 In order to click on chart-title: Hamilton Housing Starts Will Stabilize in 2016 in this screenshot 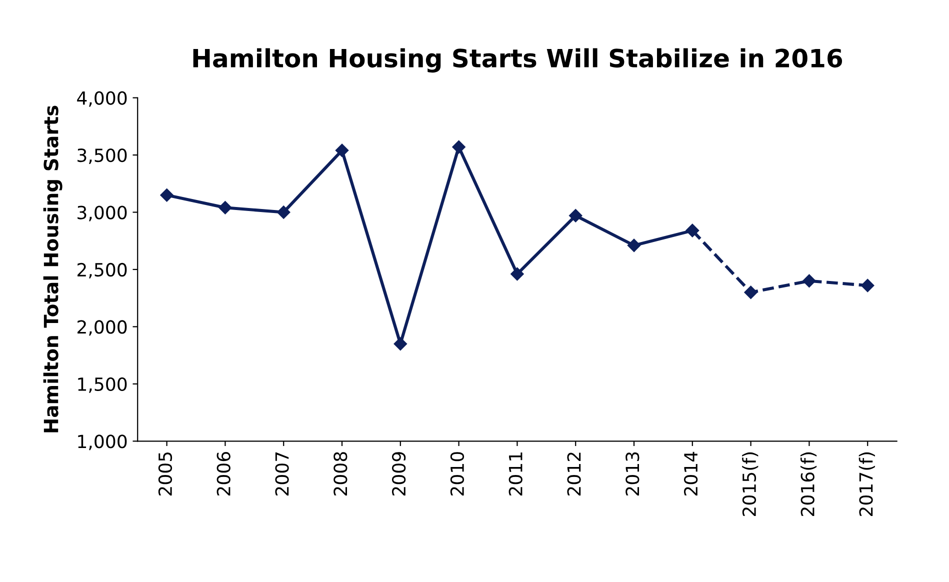, I will do `click(517, 60)`.